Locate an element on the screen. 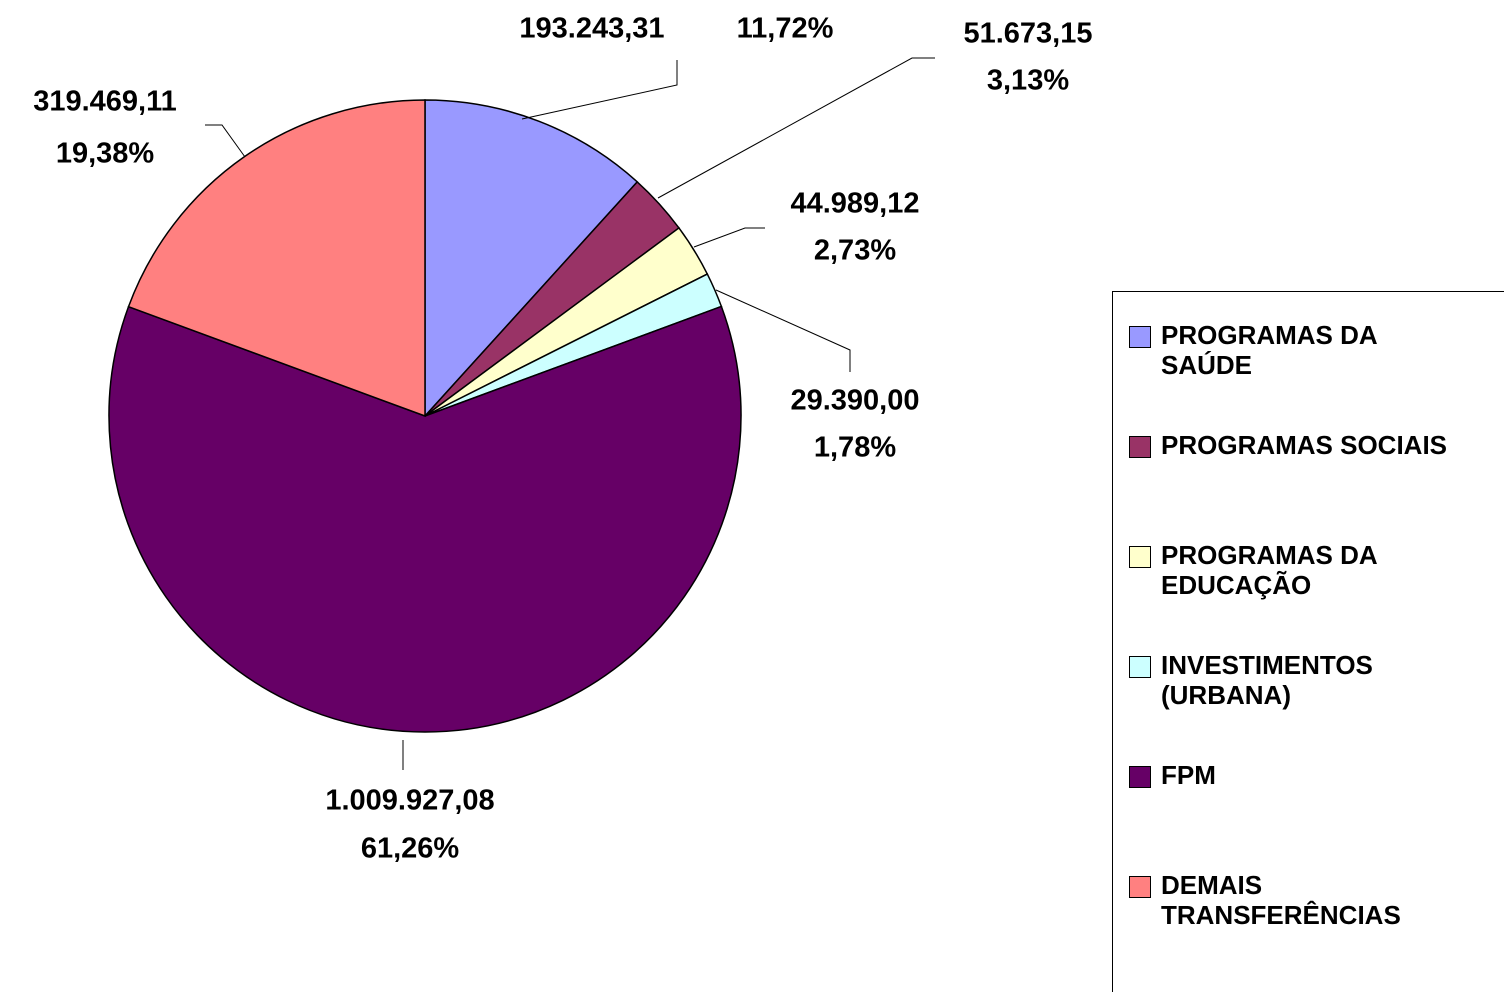 Image resolution: width=1504 pixels, height=992 pixels. percent-label: 11,72% is located at coordinates (785, 29).